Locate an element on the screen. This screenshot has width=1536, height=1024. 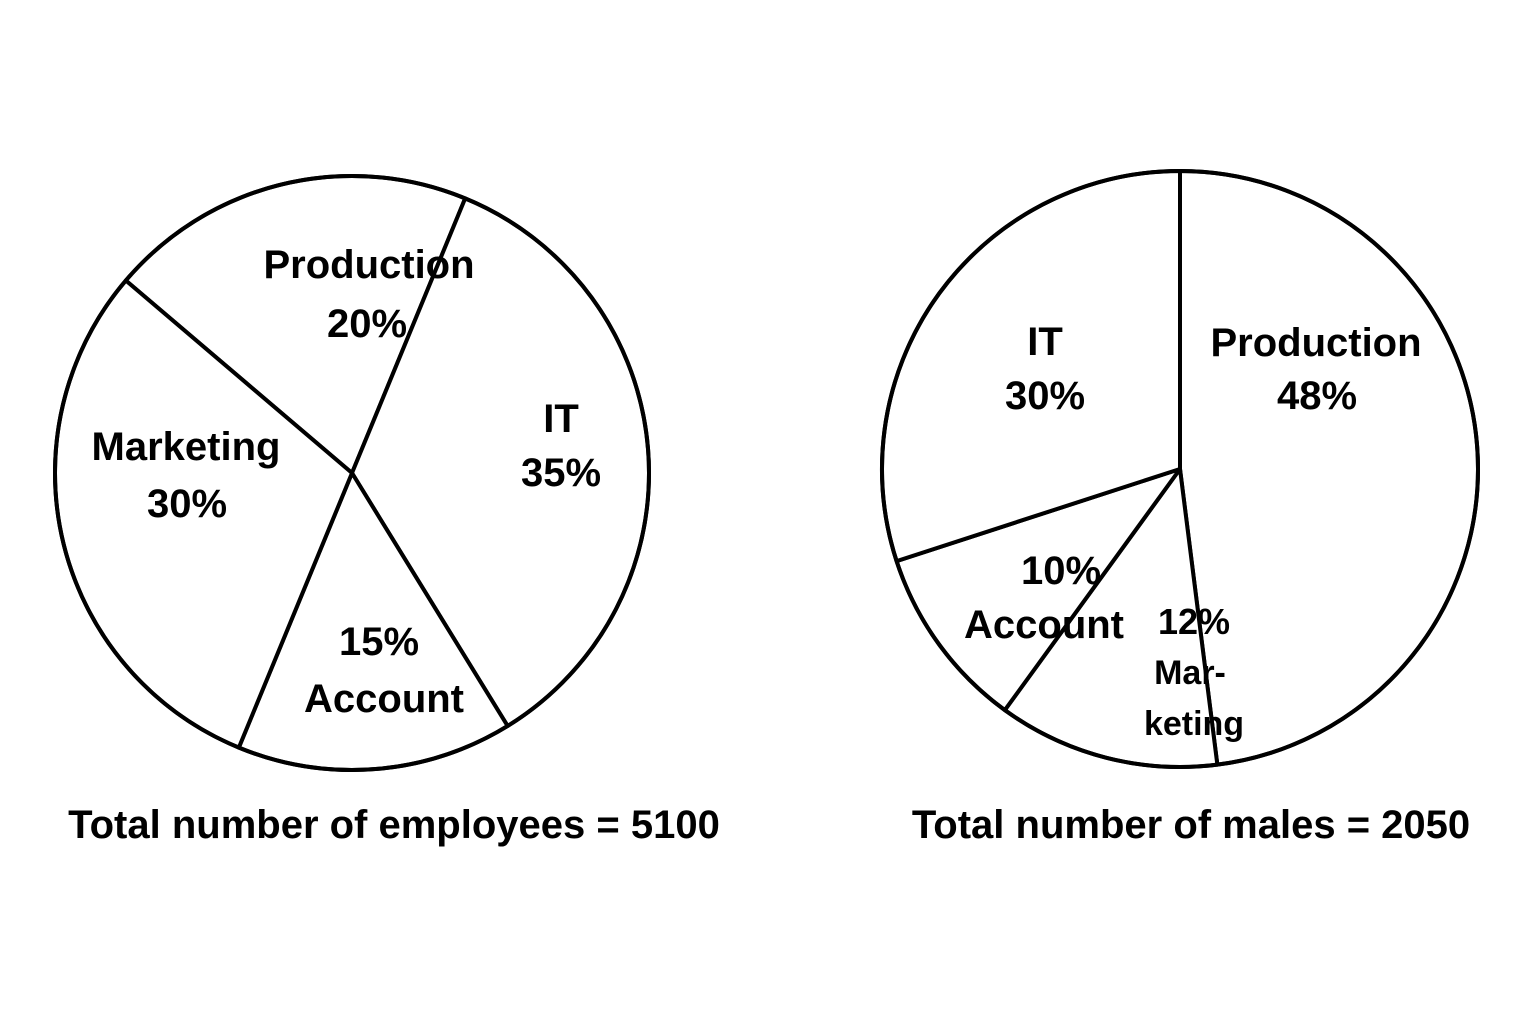
slice-percent-account: 15% is located at coordinates (379, 642).